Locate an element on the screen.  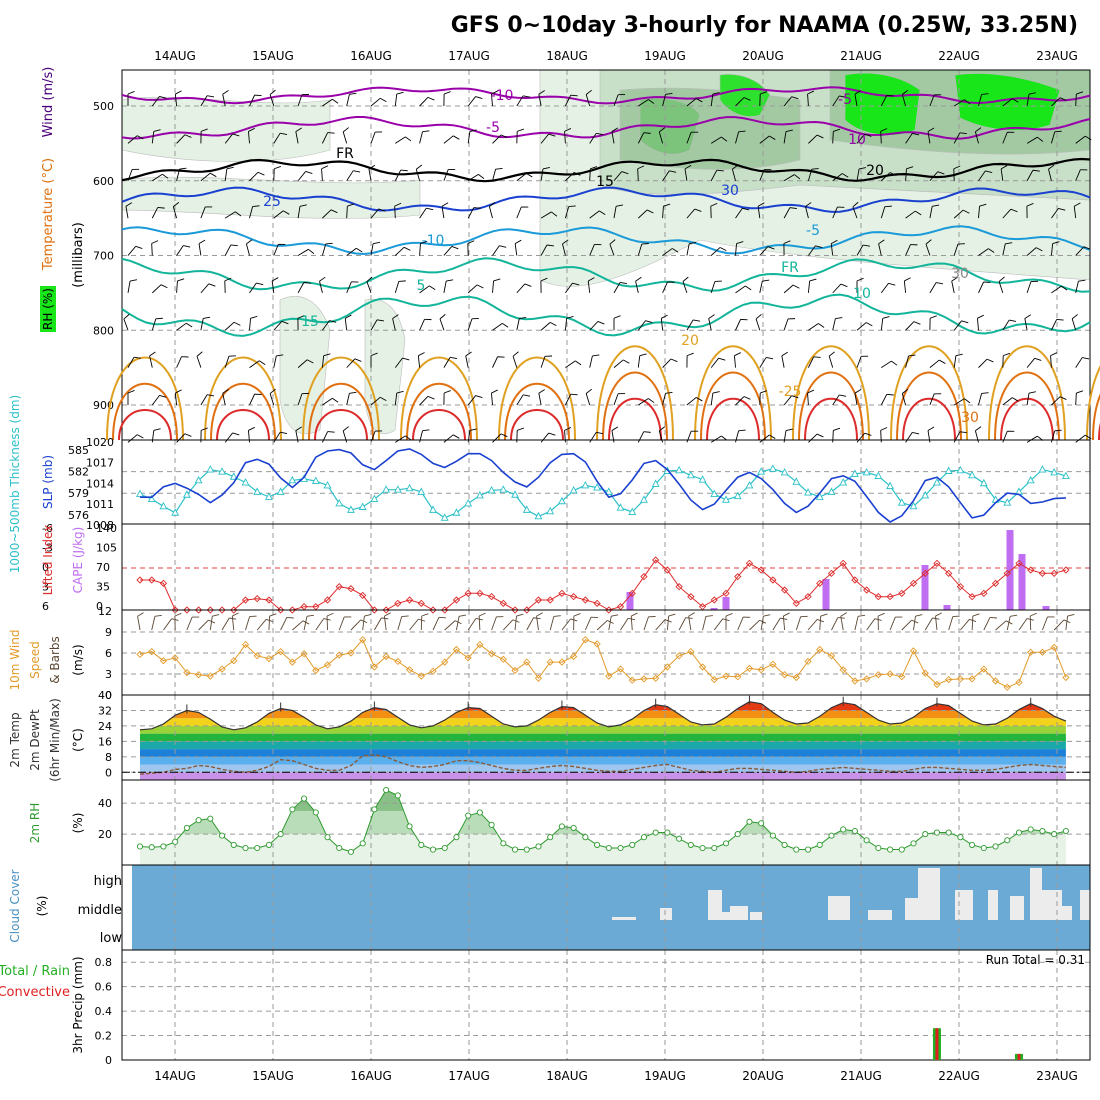
precip-panel-frame is located at coordinates (606, 1005).